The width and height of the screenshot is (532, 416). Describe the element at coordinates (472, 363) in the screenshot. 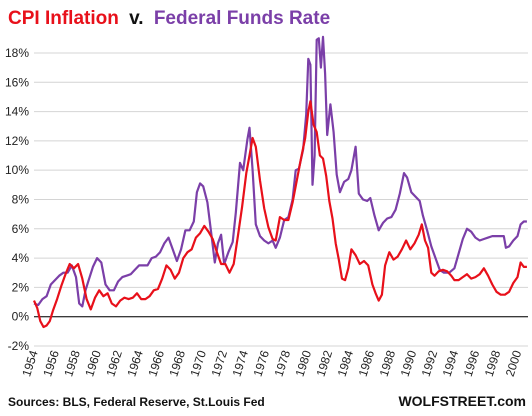

I see `x-tick-label: 1996` at that location.